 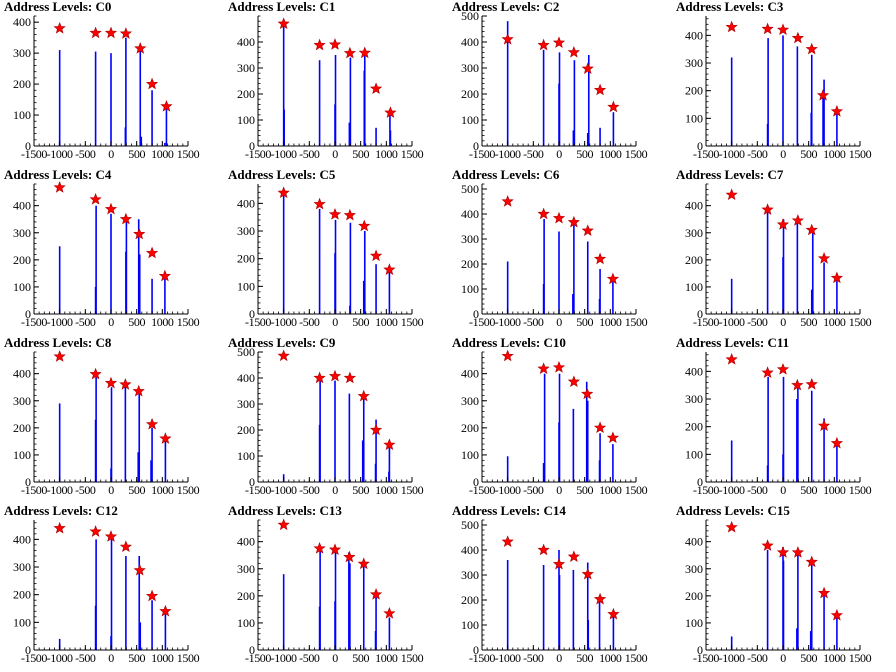 I want to click on chart-title: Address Levels: C4, so click(x=58, y=174).